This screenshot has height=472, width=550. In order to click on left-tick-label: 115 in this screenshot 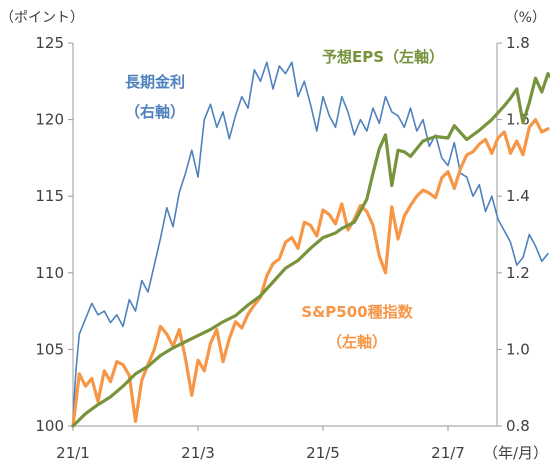, I will do `click(49, 196)`.